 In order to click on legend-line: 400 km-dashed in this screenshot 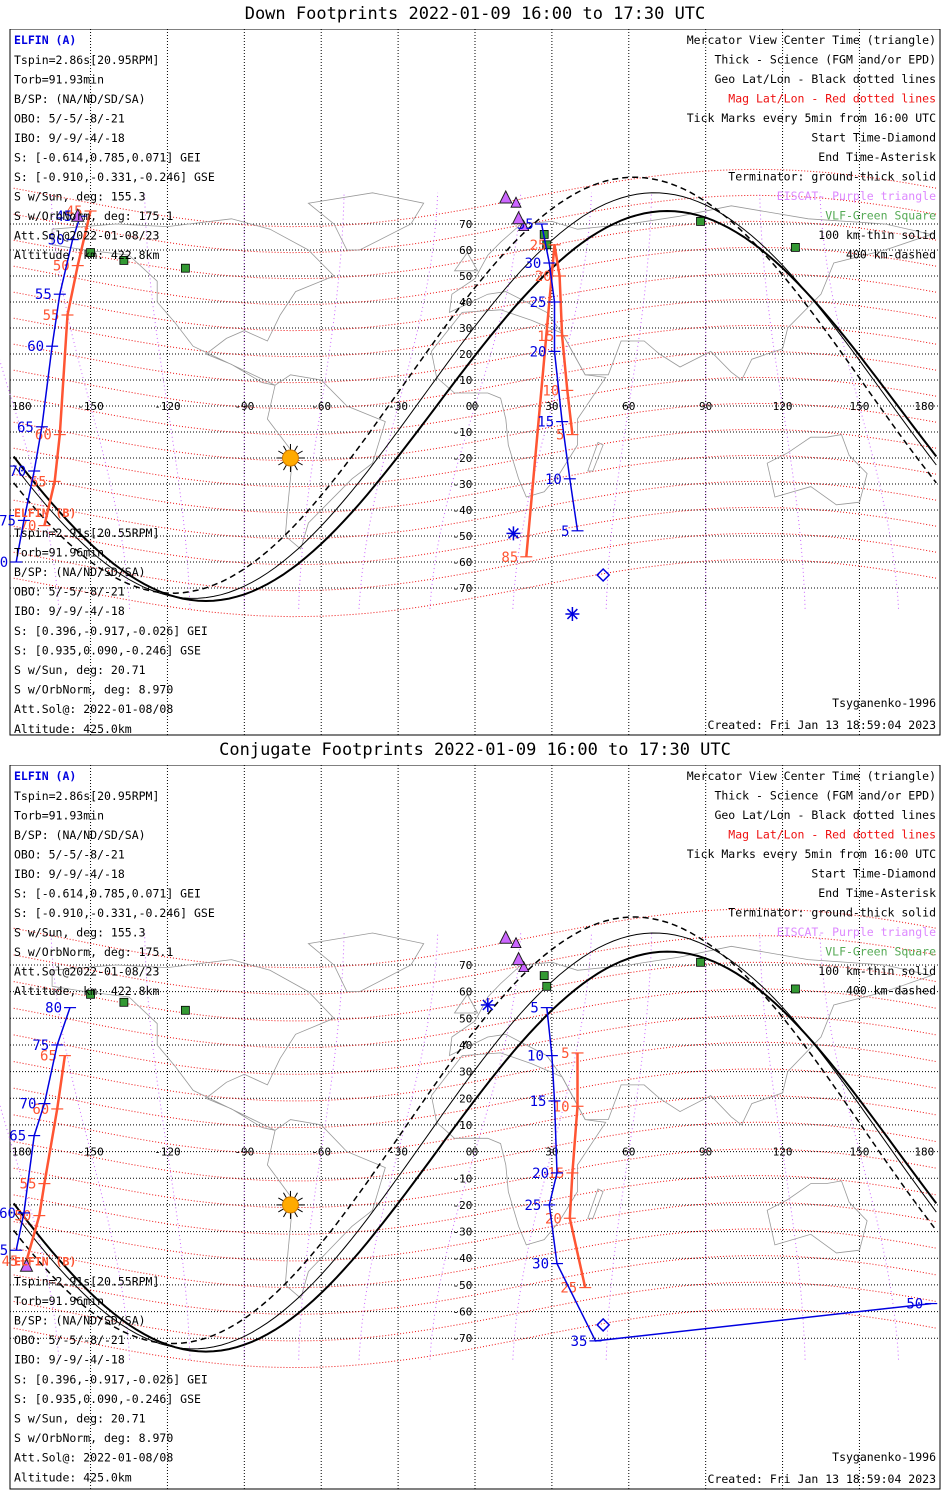, I will do `click(891, 255)`.